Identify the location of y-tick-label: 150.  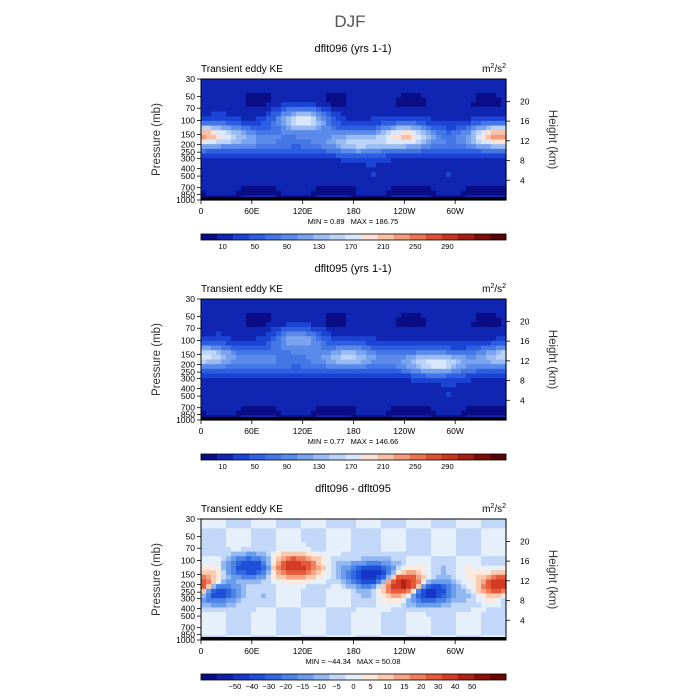
(188, 355).